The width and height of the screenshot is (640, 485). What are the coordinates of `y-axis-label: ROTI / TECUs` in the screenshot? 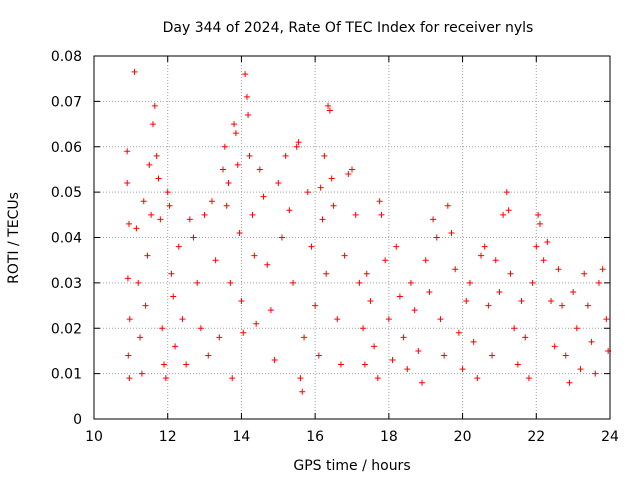 It's located at (14, 238).